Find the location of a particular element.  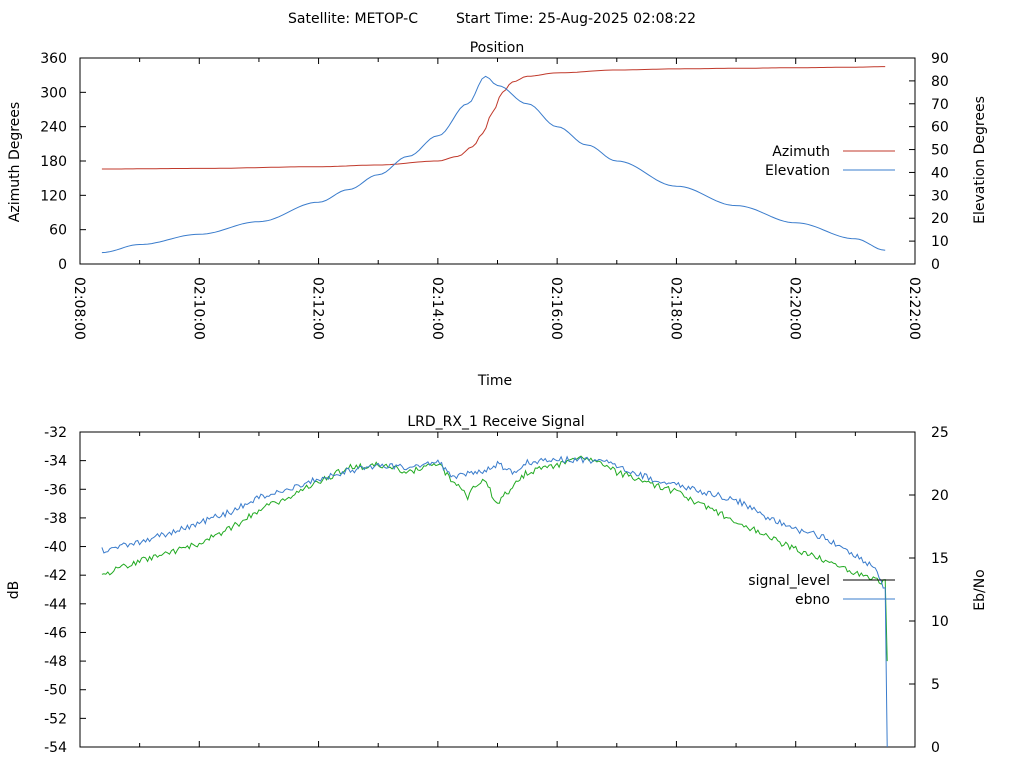

signal-y-tick-label: -44 is located at coordinates (55, 605).